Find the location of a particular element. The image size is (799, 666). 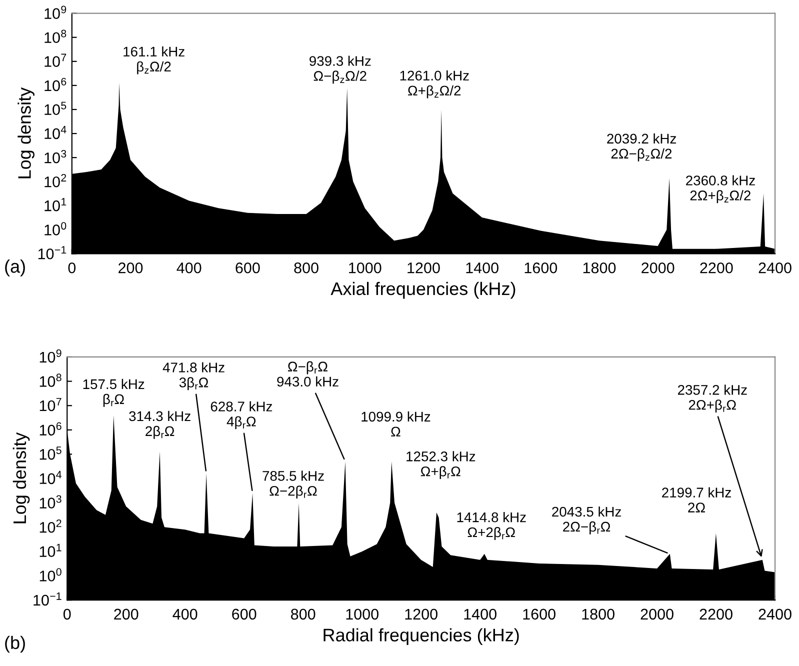

text: (a) is located at coordinates (15, 268).